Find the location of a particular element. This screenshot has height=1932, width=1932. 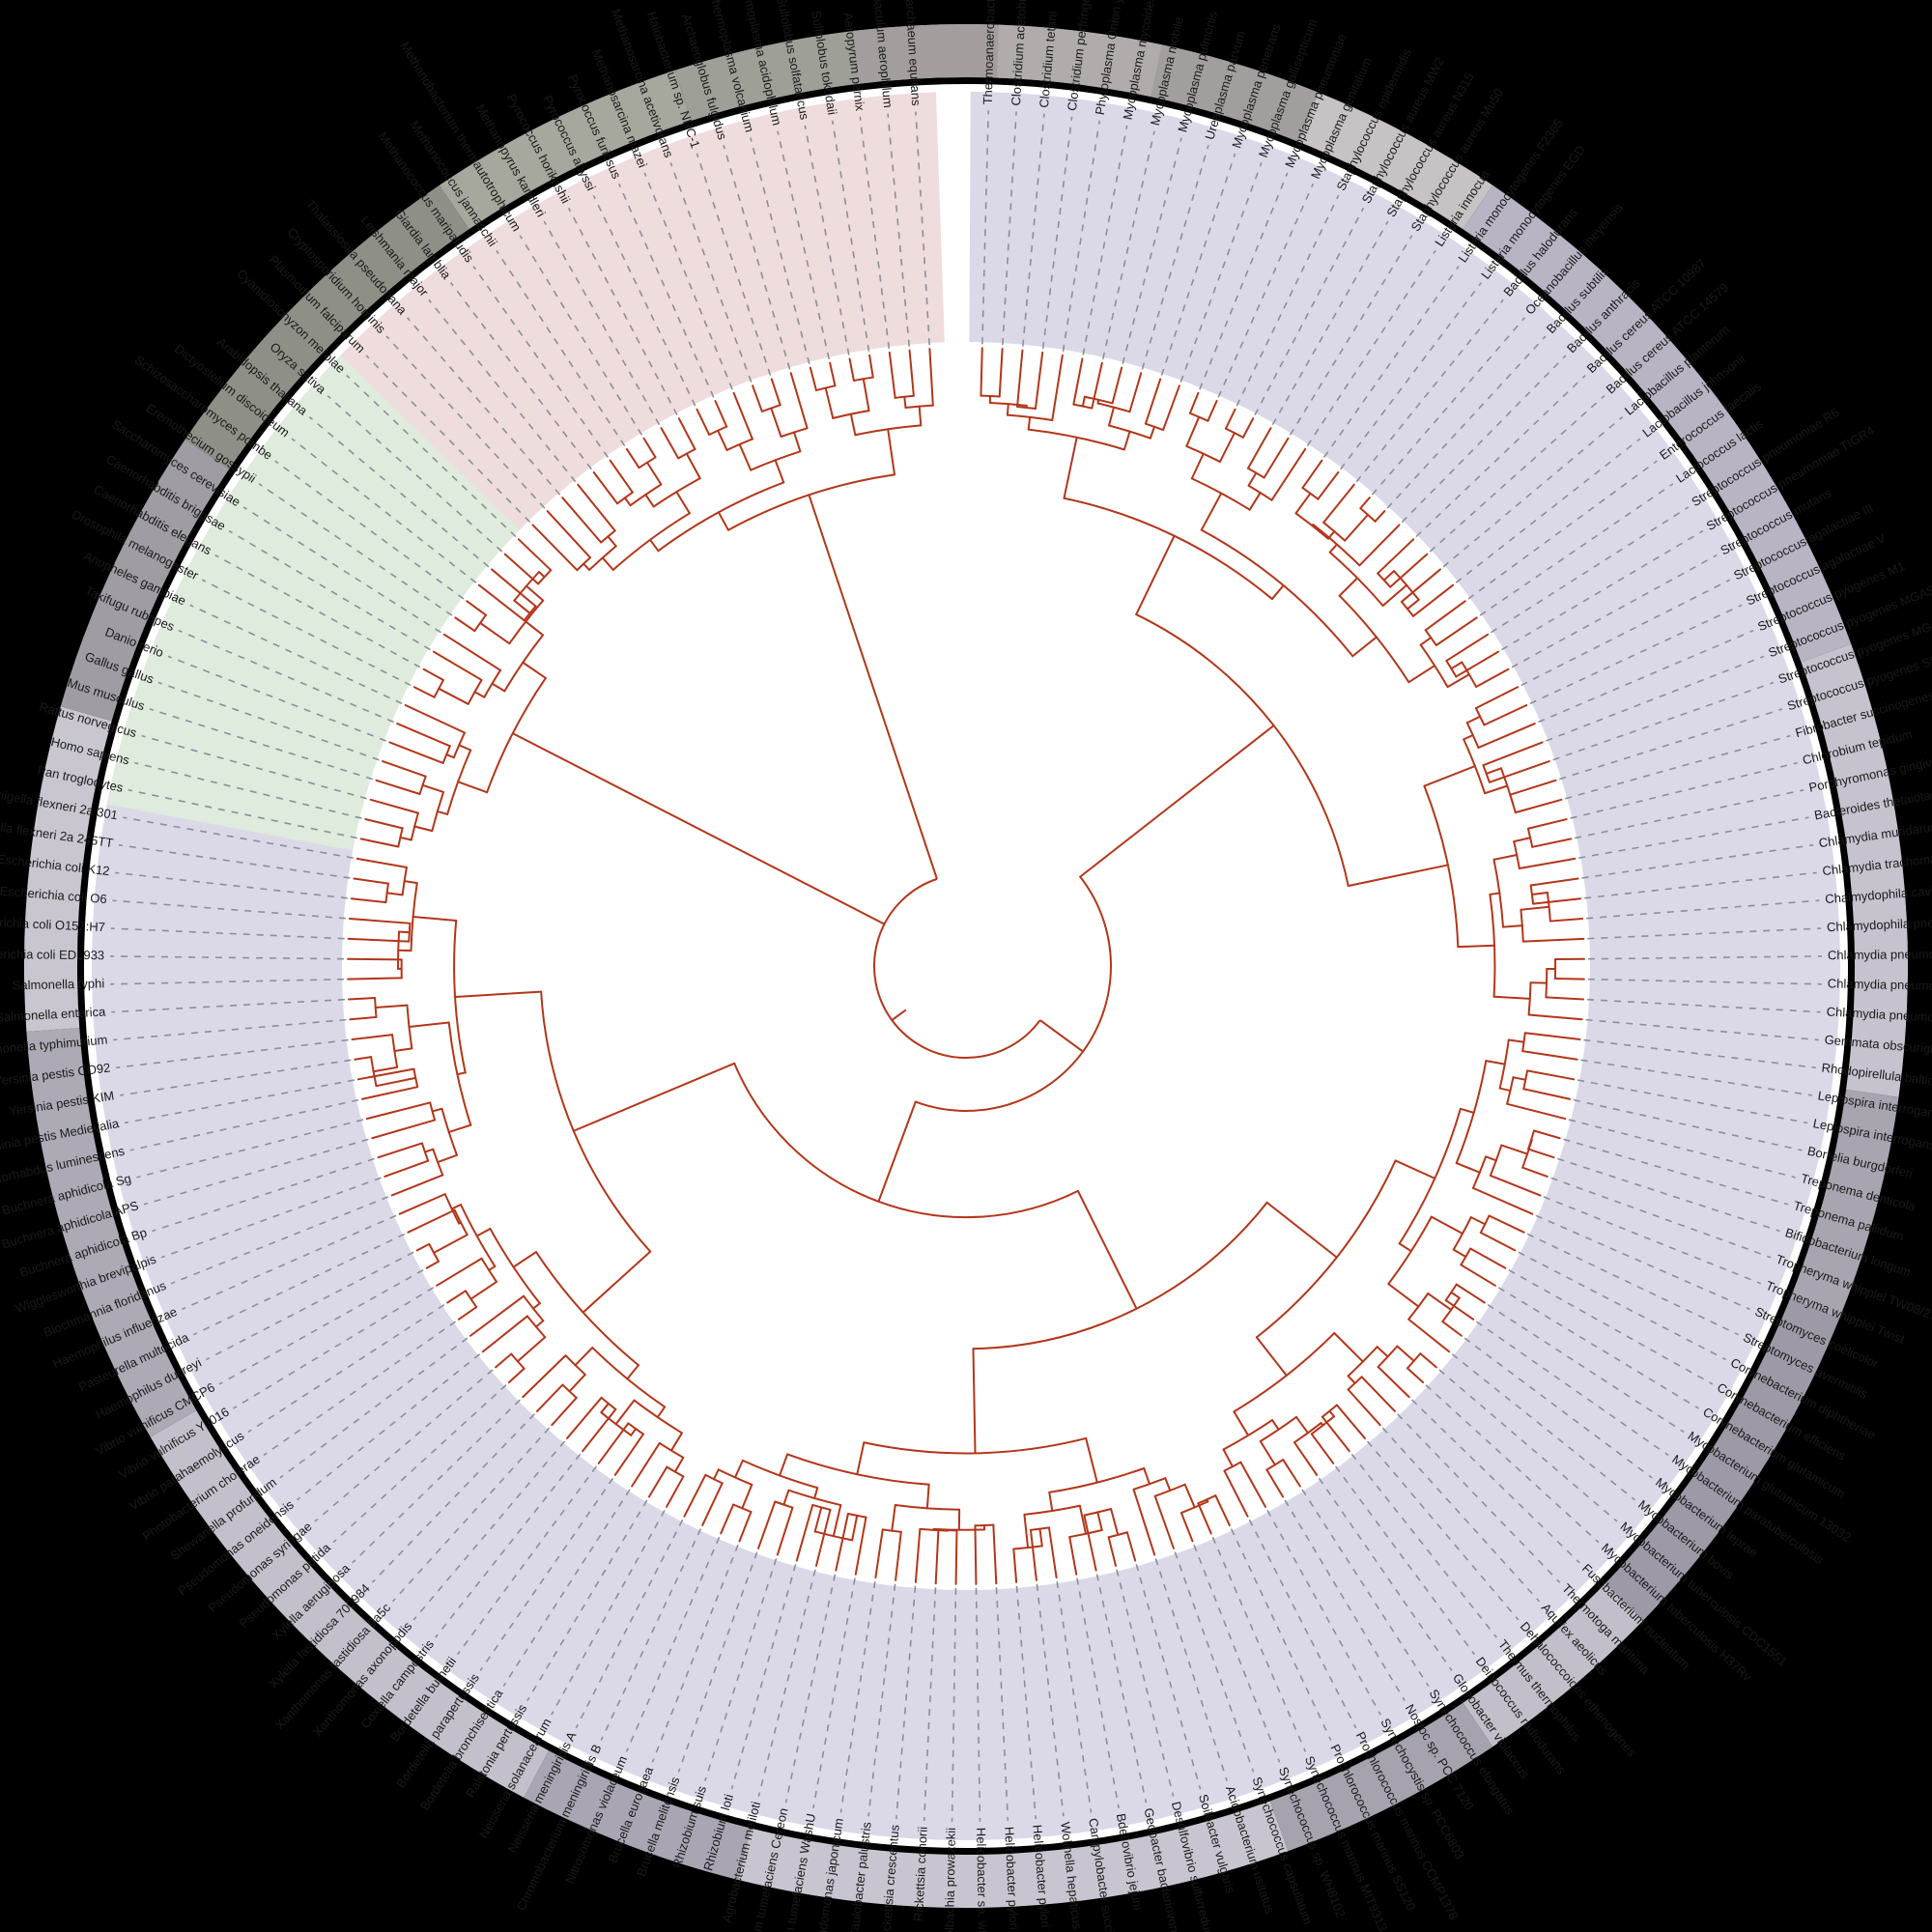

taxon-label: Escherichia coli EDL933 is located at coordinates (52, 955).